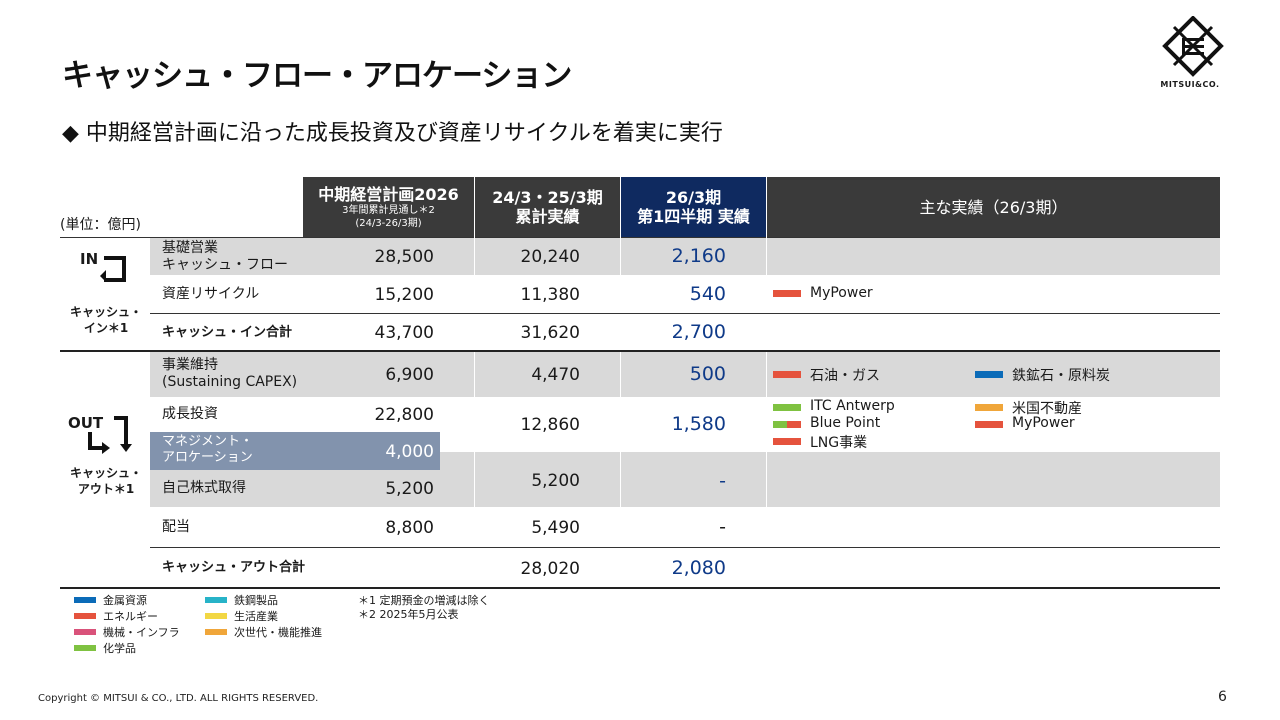 The image size is (1280, 720). What do you see at coordinates (256, 616) in the screenshot?
I see `legend-lifestyle: 生活産業` at bounding box center [256, 616].